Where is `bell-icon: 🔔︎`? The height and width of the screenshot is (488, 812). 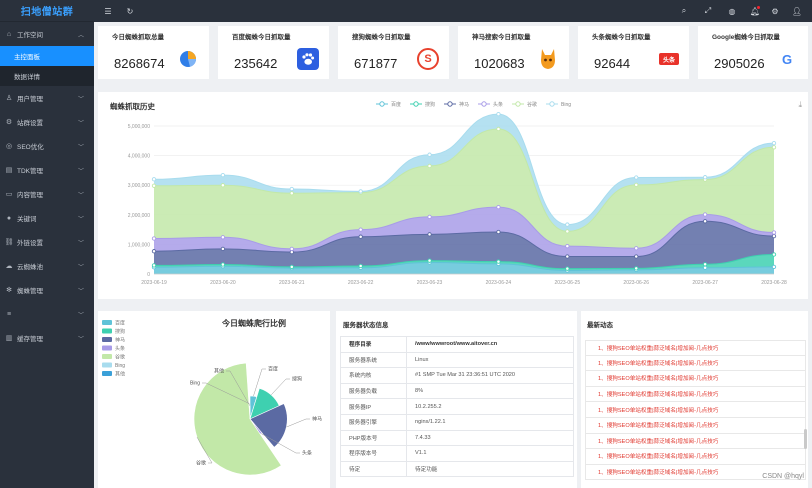
bell-icon: 🔔︎ is located at coordinates (755, 11).